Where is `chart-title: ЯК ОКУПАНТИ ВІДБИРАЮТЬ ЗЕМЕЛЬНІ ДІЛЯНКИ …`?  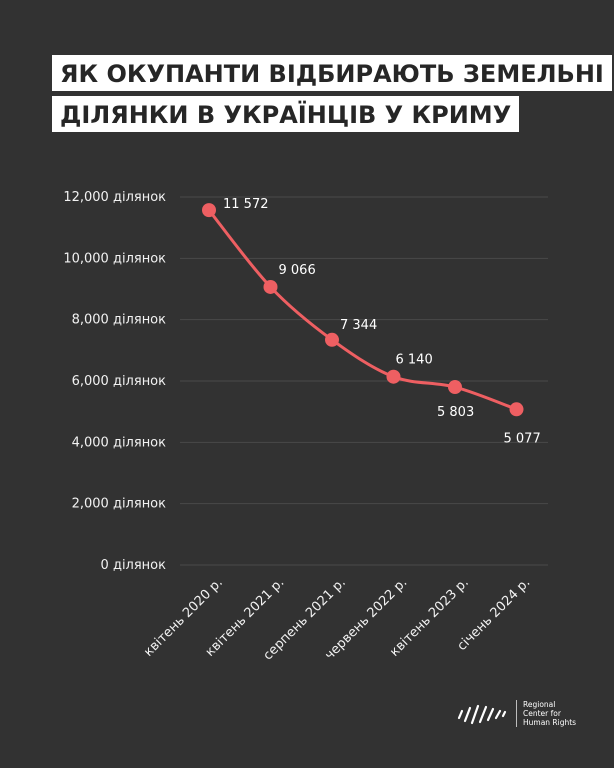 chart-title: ЯК ОКУПАНТИ ВІДБИРАЮТЬ ЗЕМЕЛЬНІ ДІЛЯНКИ … is located at coordinates (332, 96).